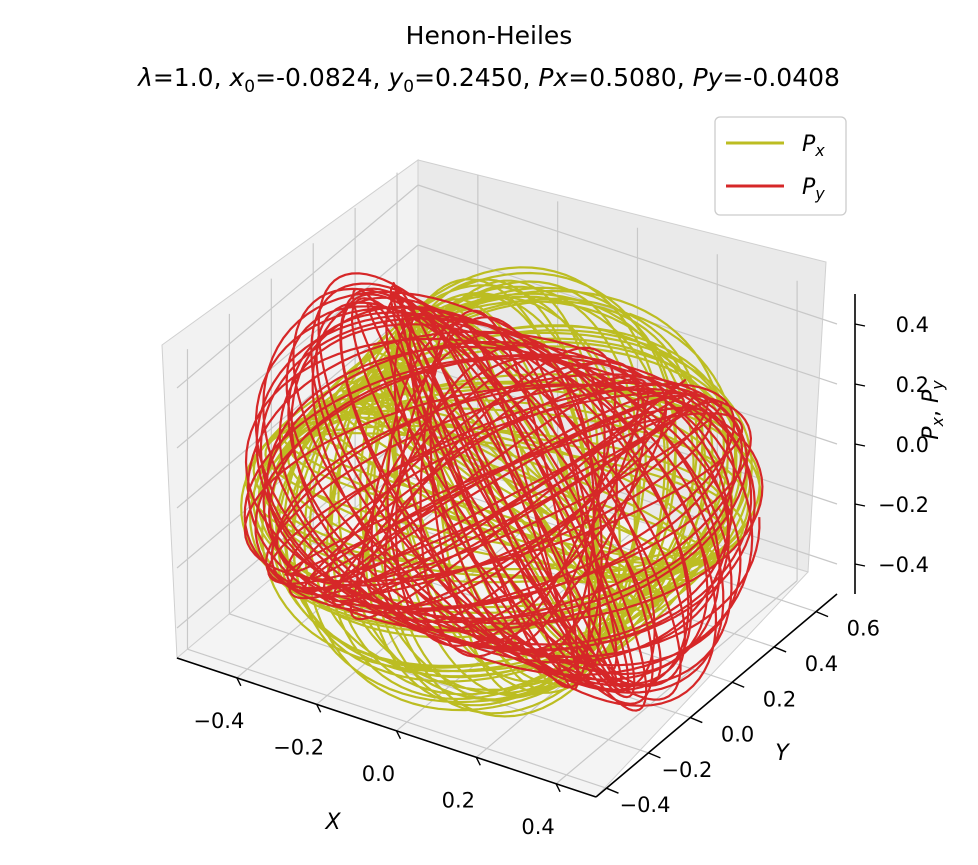  I want to click on legend-frame, so click(780, 166).